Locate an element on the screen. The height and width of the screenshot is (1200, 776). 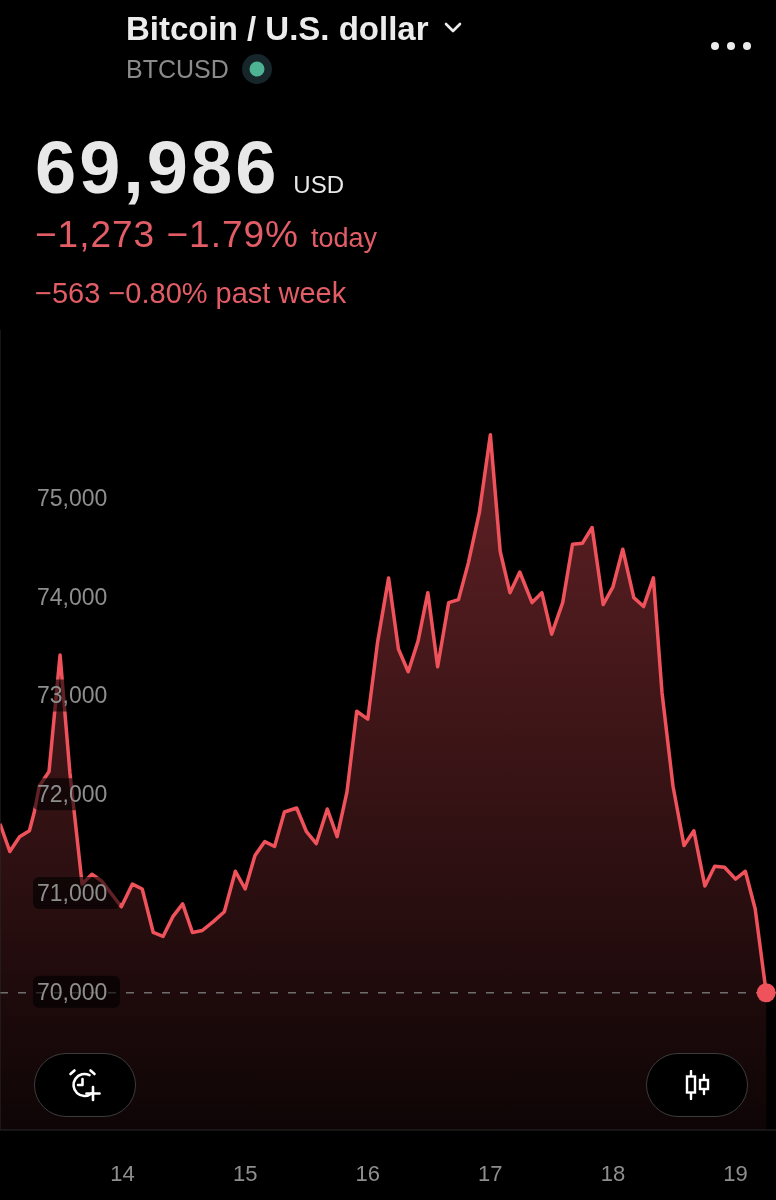
chart-subtitle: BTCUSD is located at coordinates (177, 69).